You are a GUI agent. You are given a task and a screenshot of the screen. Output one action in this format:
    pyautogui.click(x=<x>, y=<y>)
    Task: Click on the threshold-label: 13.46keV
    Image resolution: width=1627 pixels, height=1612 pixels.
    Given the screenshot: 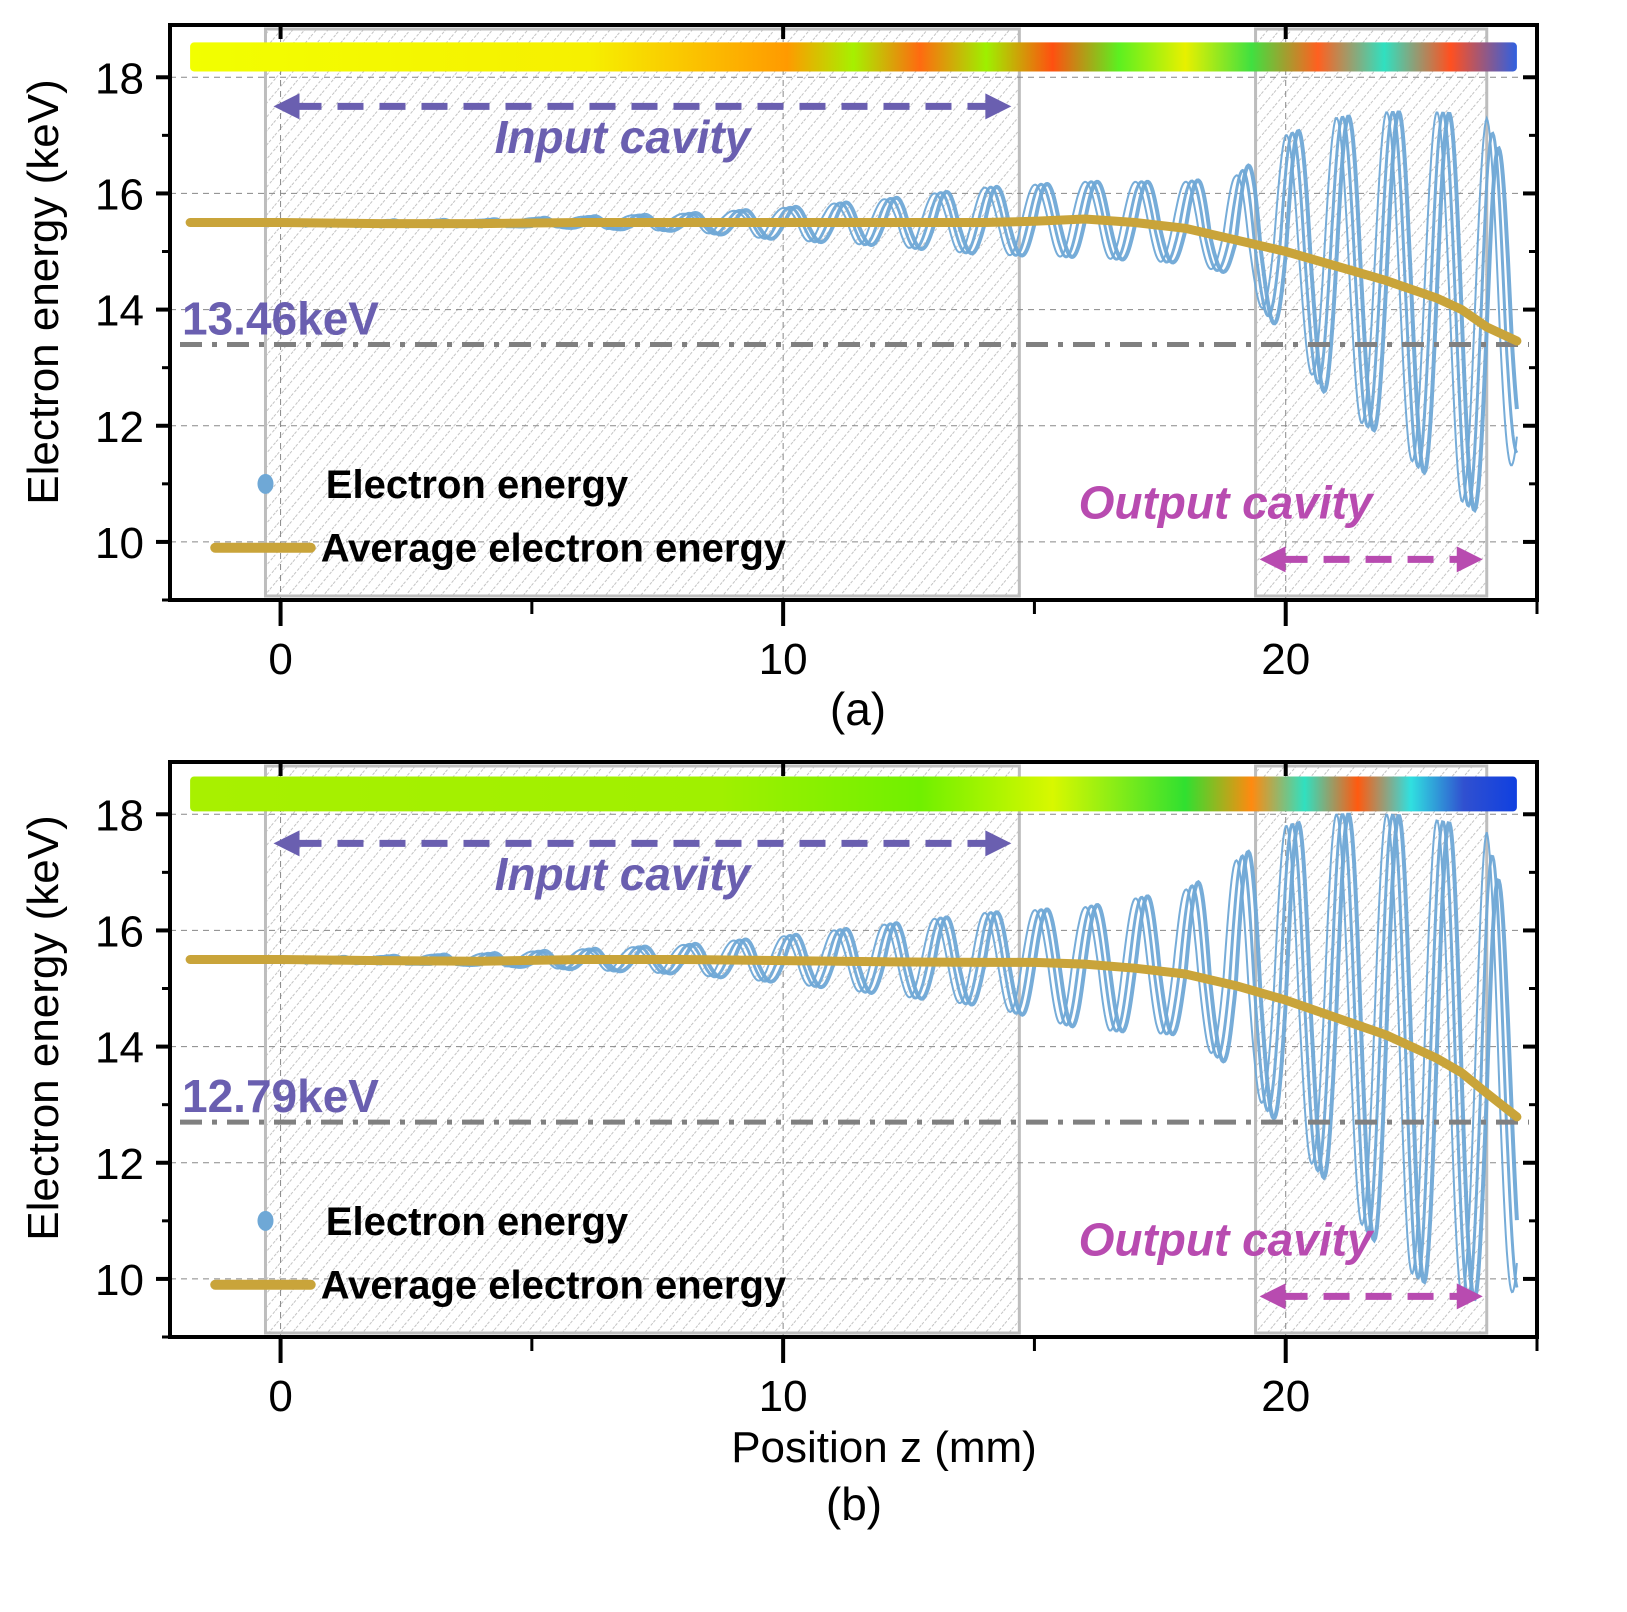 What is the action you would take?
    pyautogui.click(x=280, y=318)
    